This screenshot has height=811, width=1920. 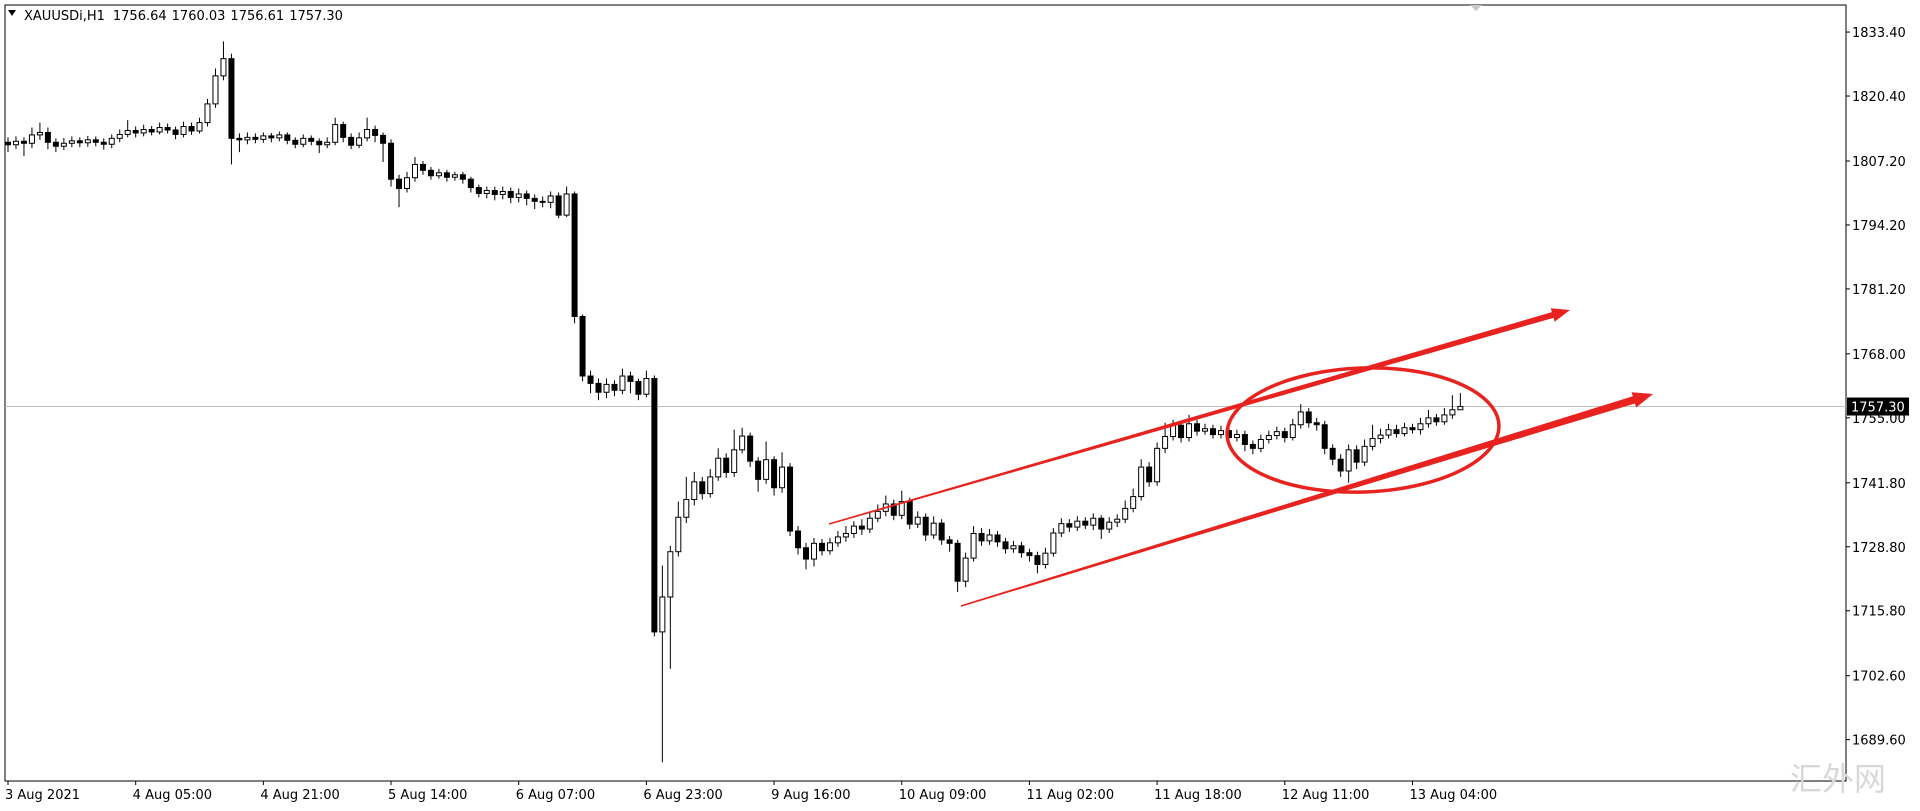 What do you see at coordinates (42, 795) in the screenshot?
I see `x-tick-label: 3 Aug 2021` at bounding box center [42, 795].